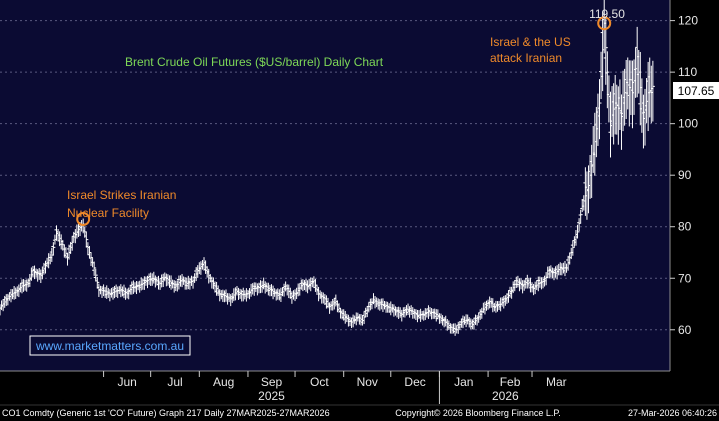  I want to click on watermark-text: www.marketmatters.com.au, so click(109, 346).